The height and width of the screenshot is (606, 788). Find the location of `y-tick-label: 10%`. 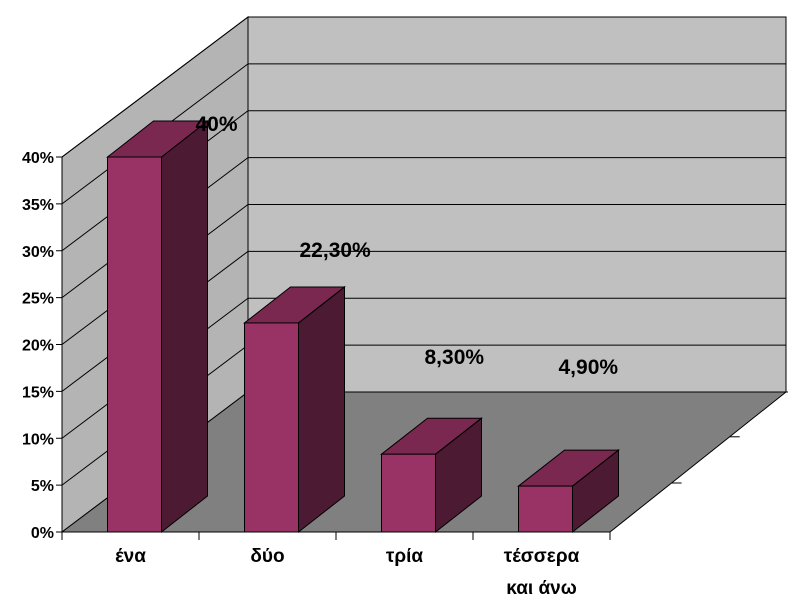

y-tick-label: 10% is located at coordinates (38, 439).